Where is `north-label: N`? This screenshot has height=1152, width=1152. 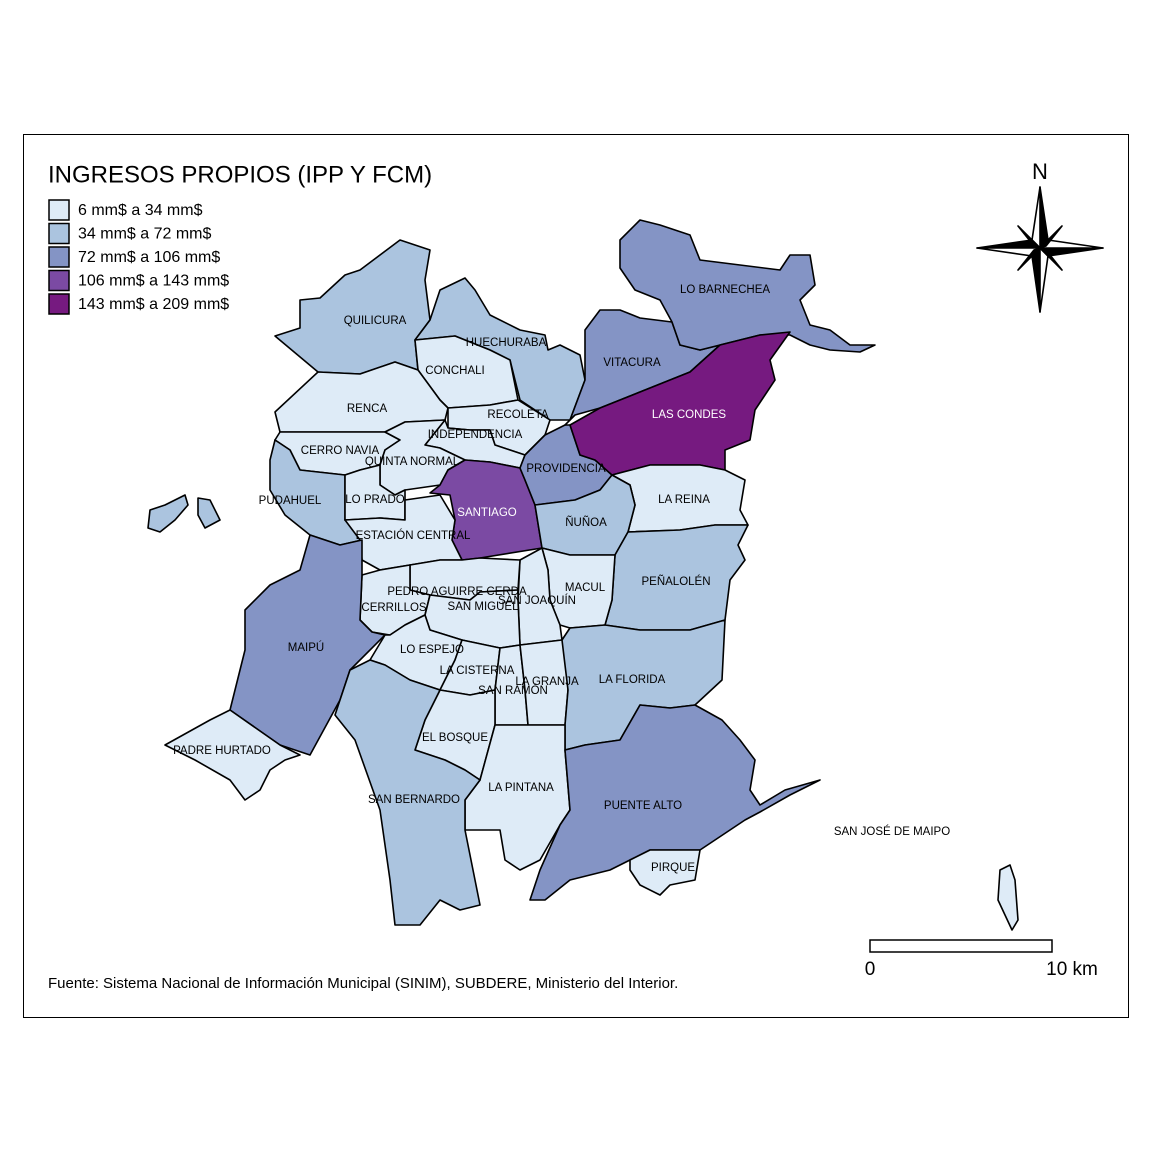
north-label: N is located at coordinates (1040, 171).